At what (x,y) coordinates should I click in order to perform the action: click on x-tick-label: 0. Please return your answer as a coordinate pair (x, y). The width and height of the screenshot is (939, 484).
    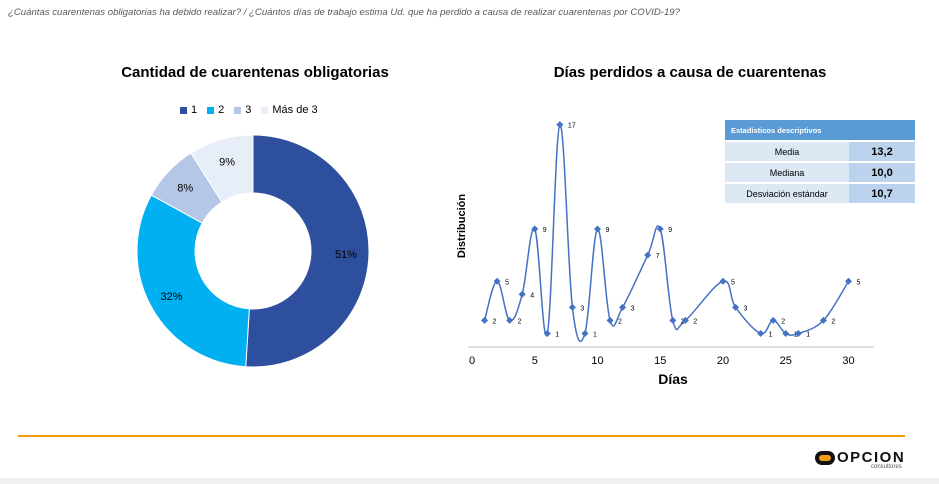
    Looking at the image, I should click on (472, 361).